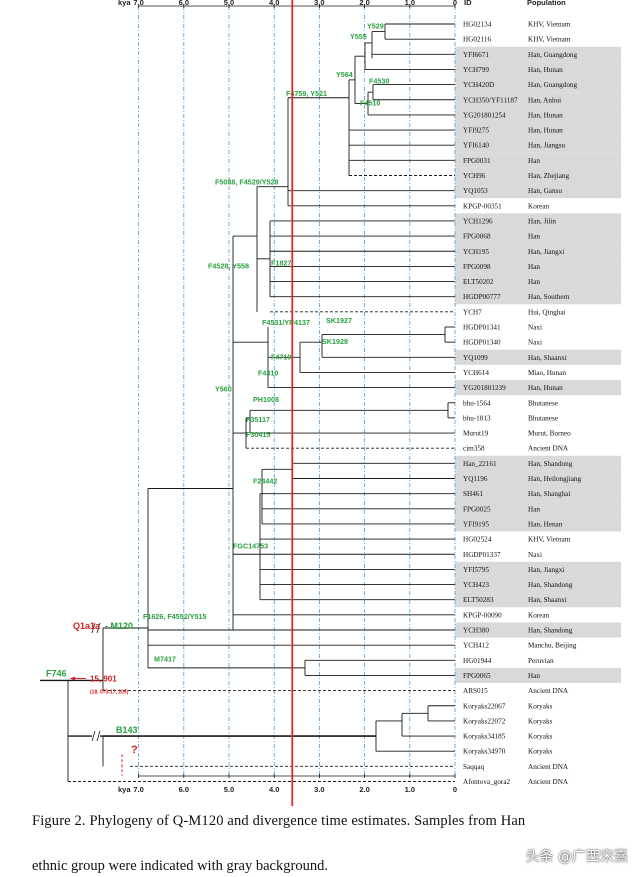  Describe the element at coordinates (477, 540) in the screenshot. I see `sample-id: HG02524` at that location.